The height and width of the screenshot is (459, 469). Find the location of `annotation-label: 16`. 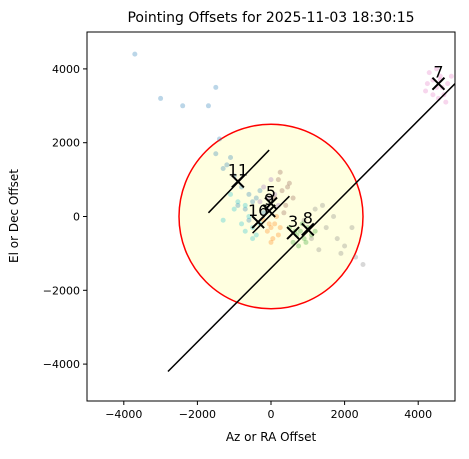

annotation-label: 16 is located at coordinates (258, 210).